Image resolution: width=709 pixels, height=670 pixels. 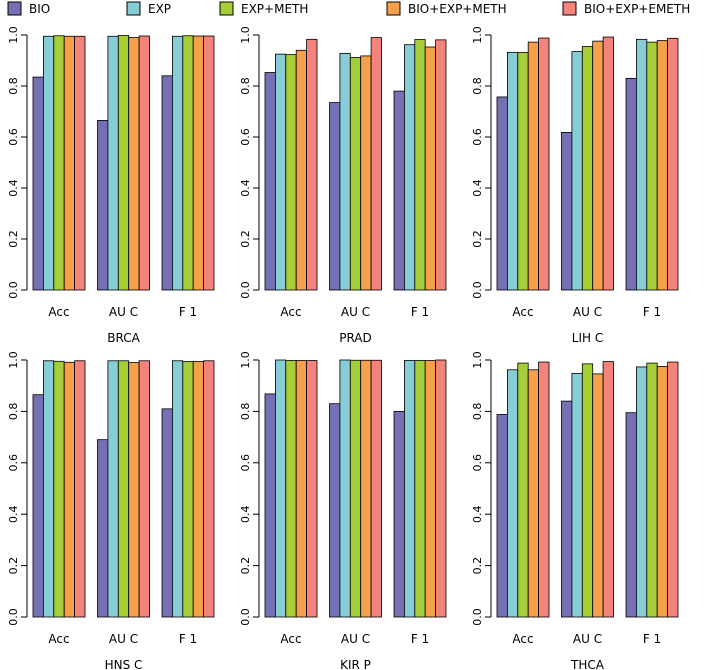 I want to click on chart-panel-brca: 0.0 0.2 0.4 0.6 0.8 1.0 Acc AU C F 1 BRCA, so click(x=111, y=185).